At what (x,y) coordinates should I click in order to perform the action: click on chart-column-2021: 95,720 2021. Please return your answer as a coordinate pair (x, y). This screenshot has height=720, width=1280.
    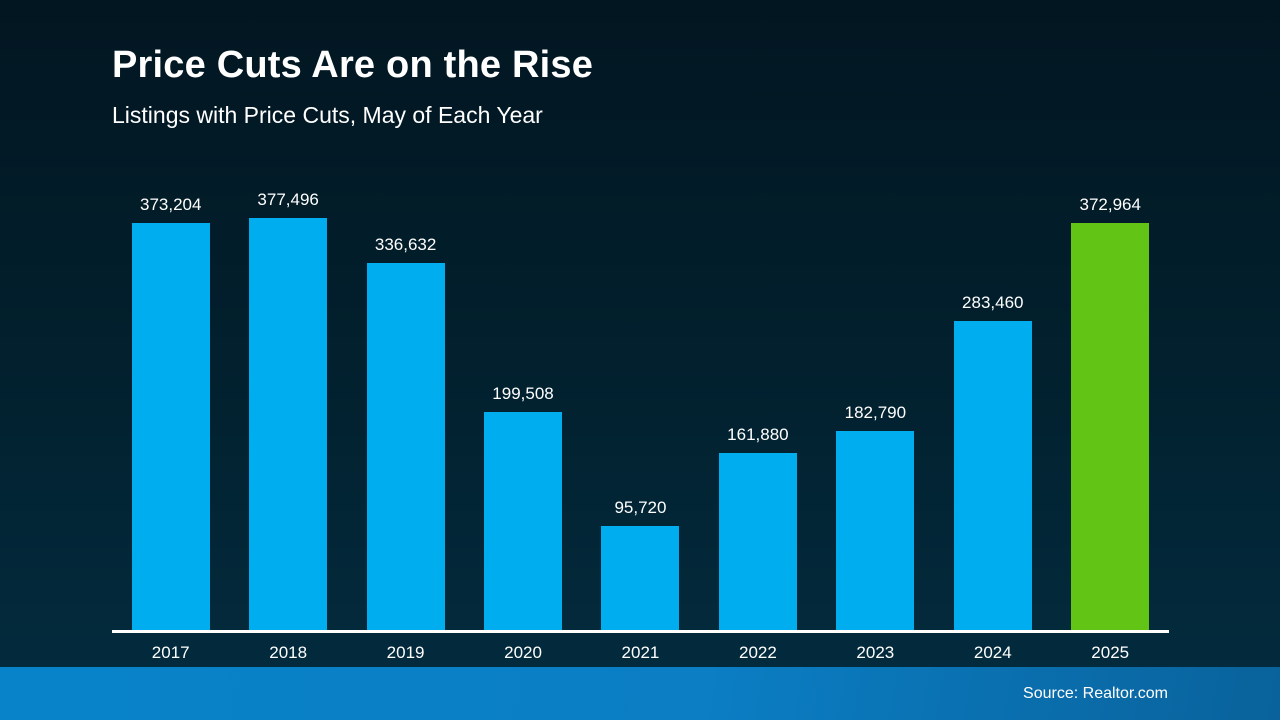
    Looking at the image, I should click on (640, 411).